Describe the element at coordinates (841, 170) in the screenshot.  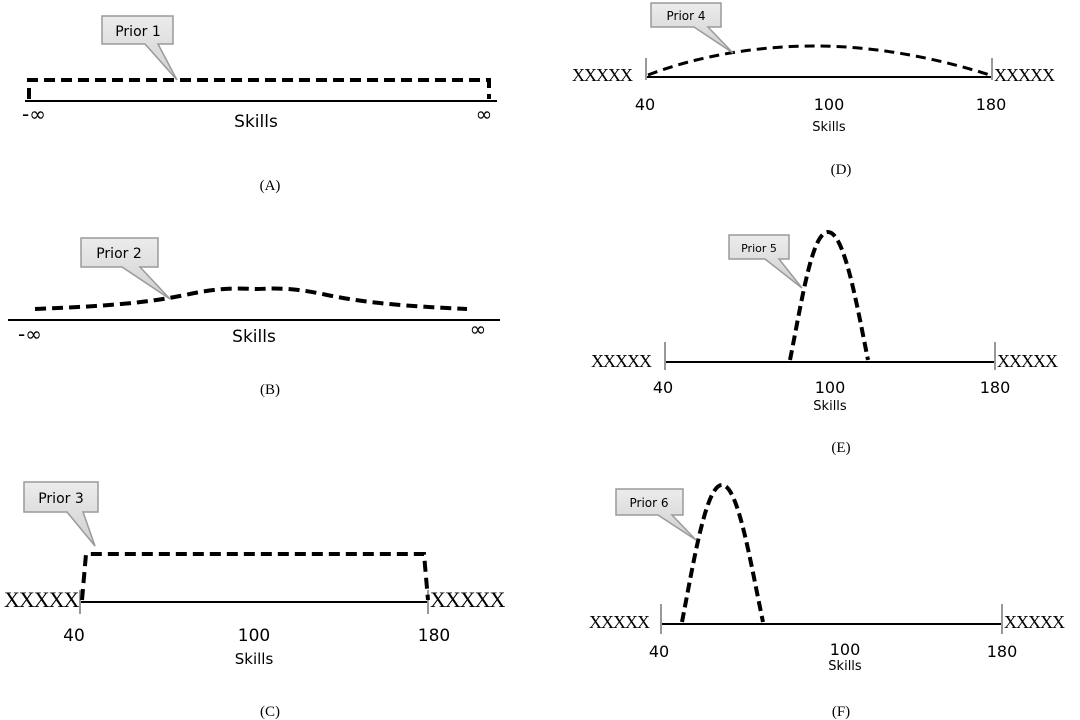
I see `panel-caption: (D)` at that location.